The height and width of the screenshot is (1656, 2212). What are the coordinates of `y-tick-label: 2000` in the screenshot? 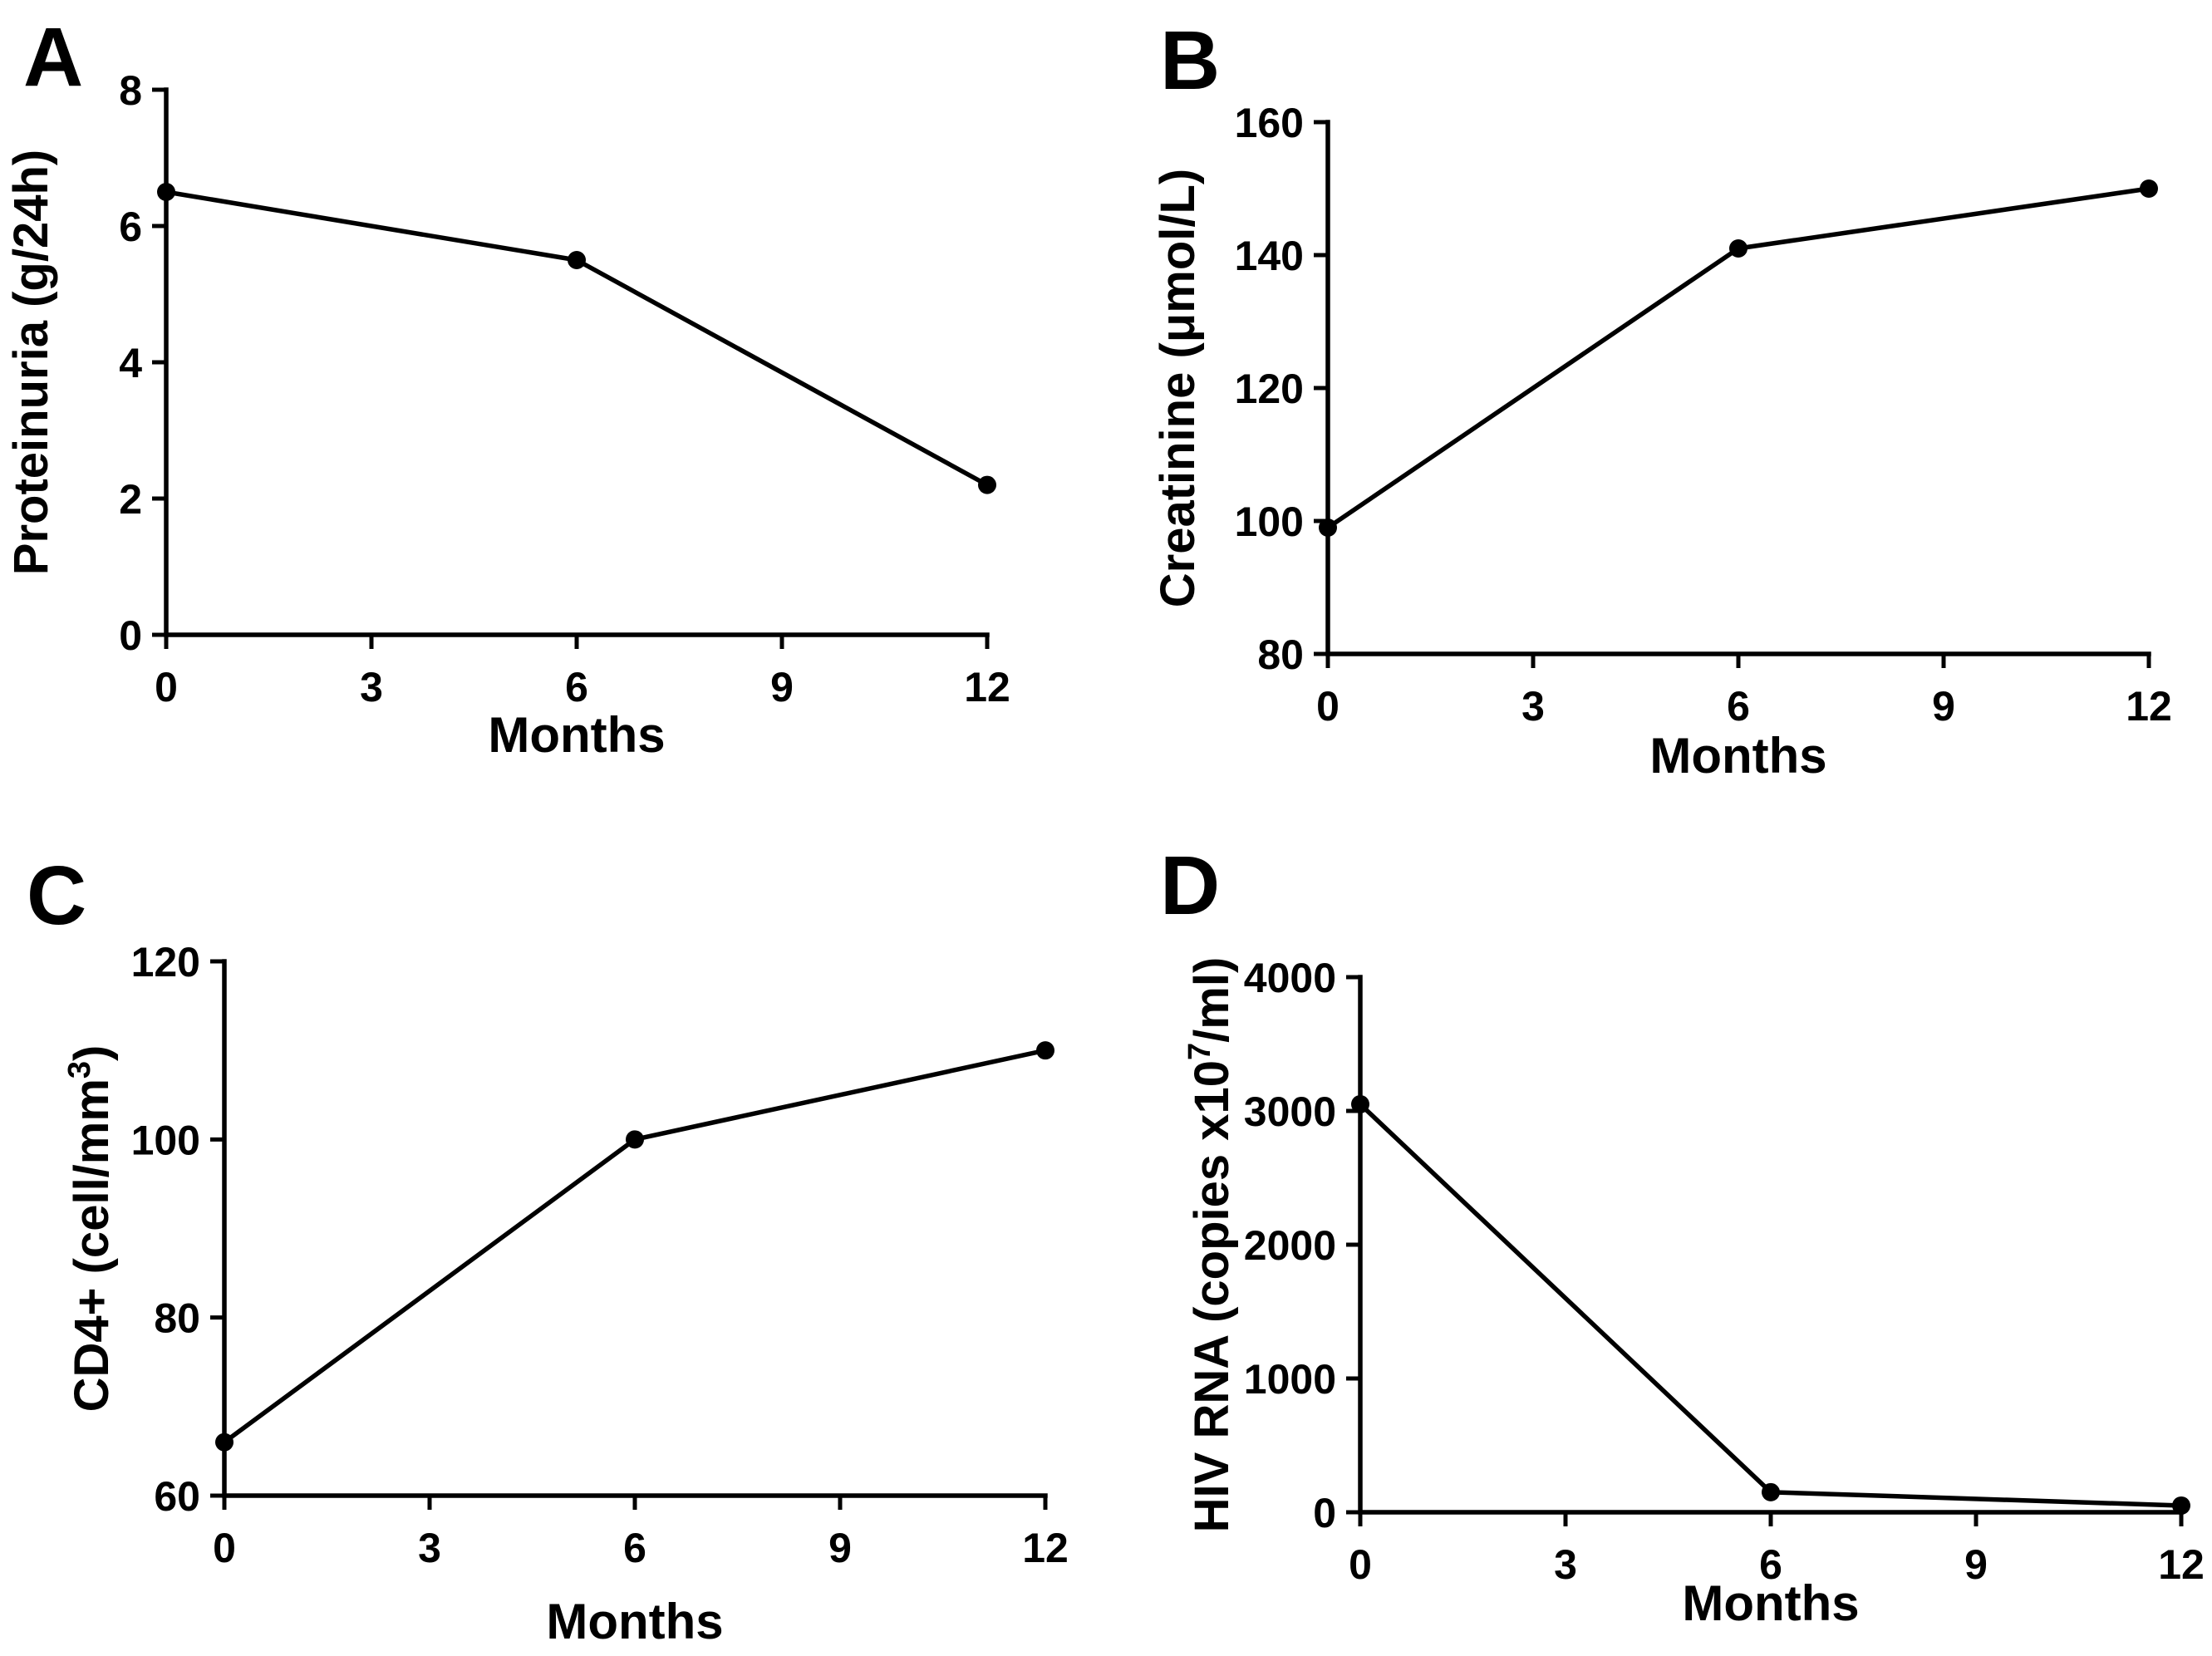 It's located at (1290, 1245).